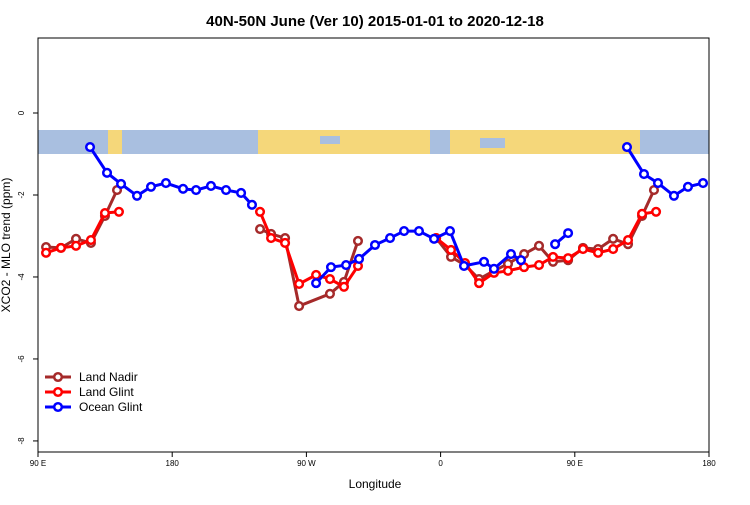 The width and height of the screenshot is (750, 505). Describe the element at coordinates (106, 392) in the screenshot. I see `legend-label: Land Glint` at that location.